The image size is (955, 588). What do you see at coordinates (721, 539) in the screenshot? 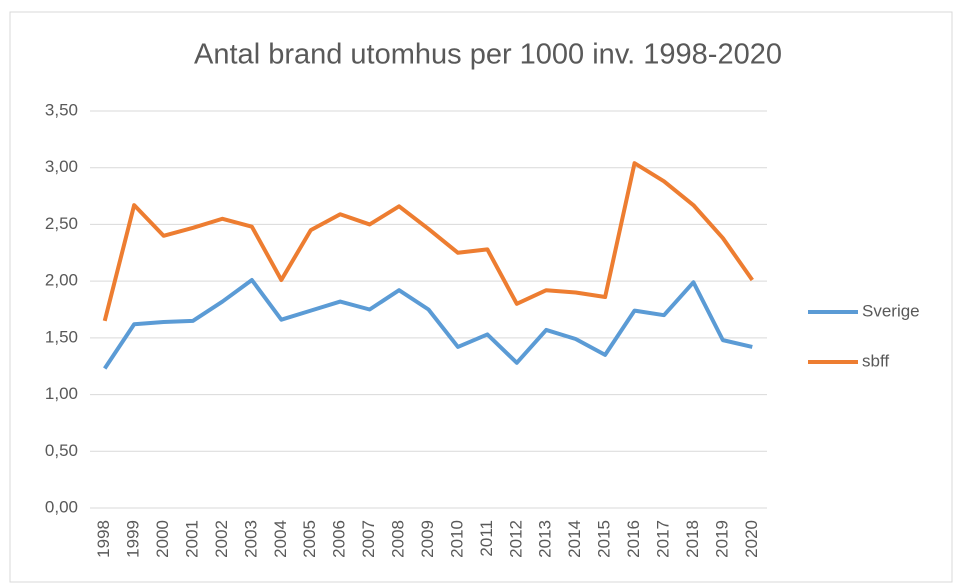
I see `x-tick-label: 2019` at bounding box center [721, 539].